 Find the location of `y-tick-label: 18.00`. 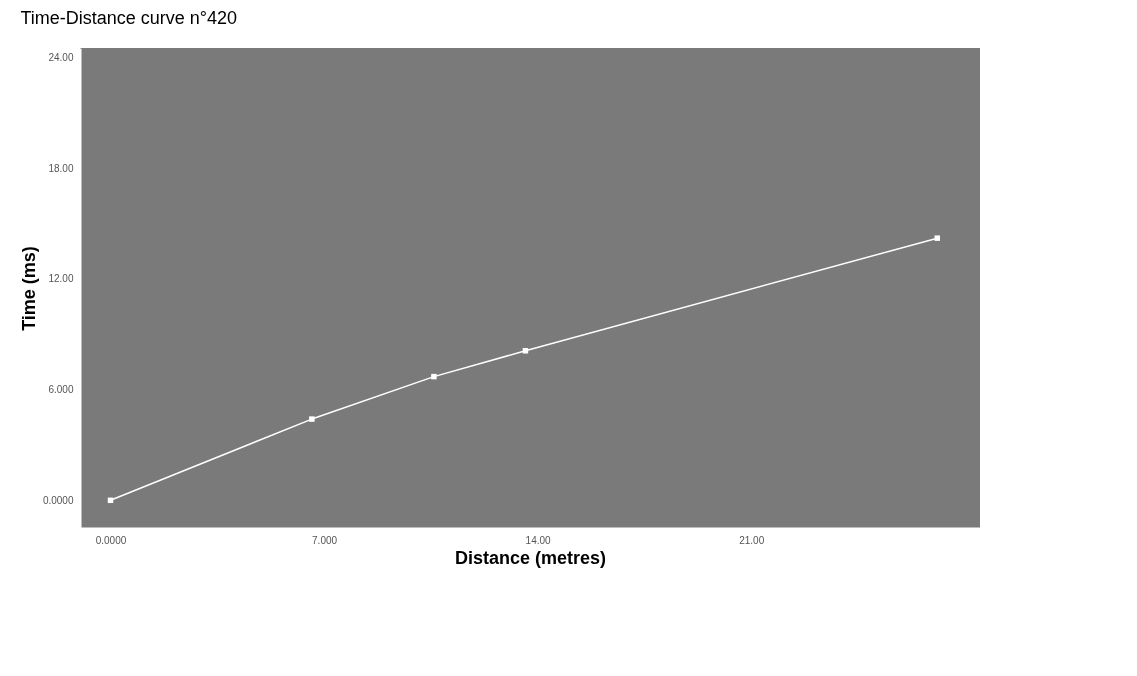

y-tick-label: 18.00 is located at coordinates (61, 168).